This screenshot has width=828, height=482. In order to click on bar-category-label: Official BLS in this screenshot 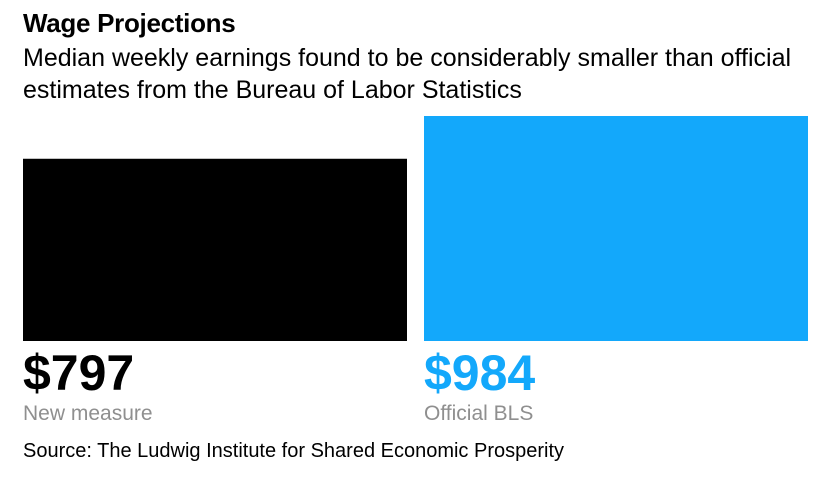, I will do `click(478, 413)`.